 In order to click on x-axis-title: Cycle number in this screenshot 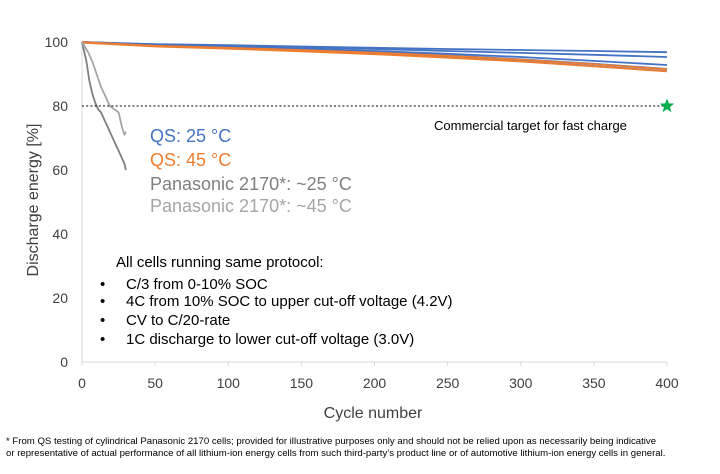, I will do `click(373, 413)`.